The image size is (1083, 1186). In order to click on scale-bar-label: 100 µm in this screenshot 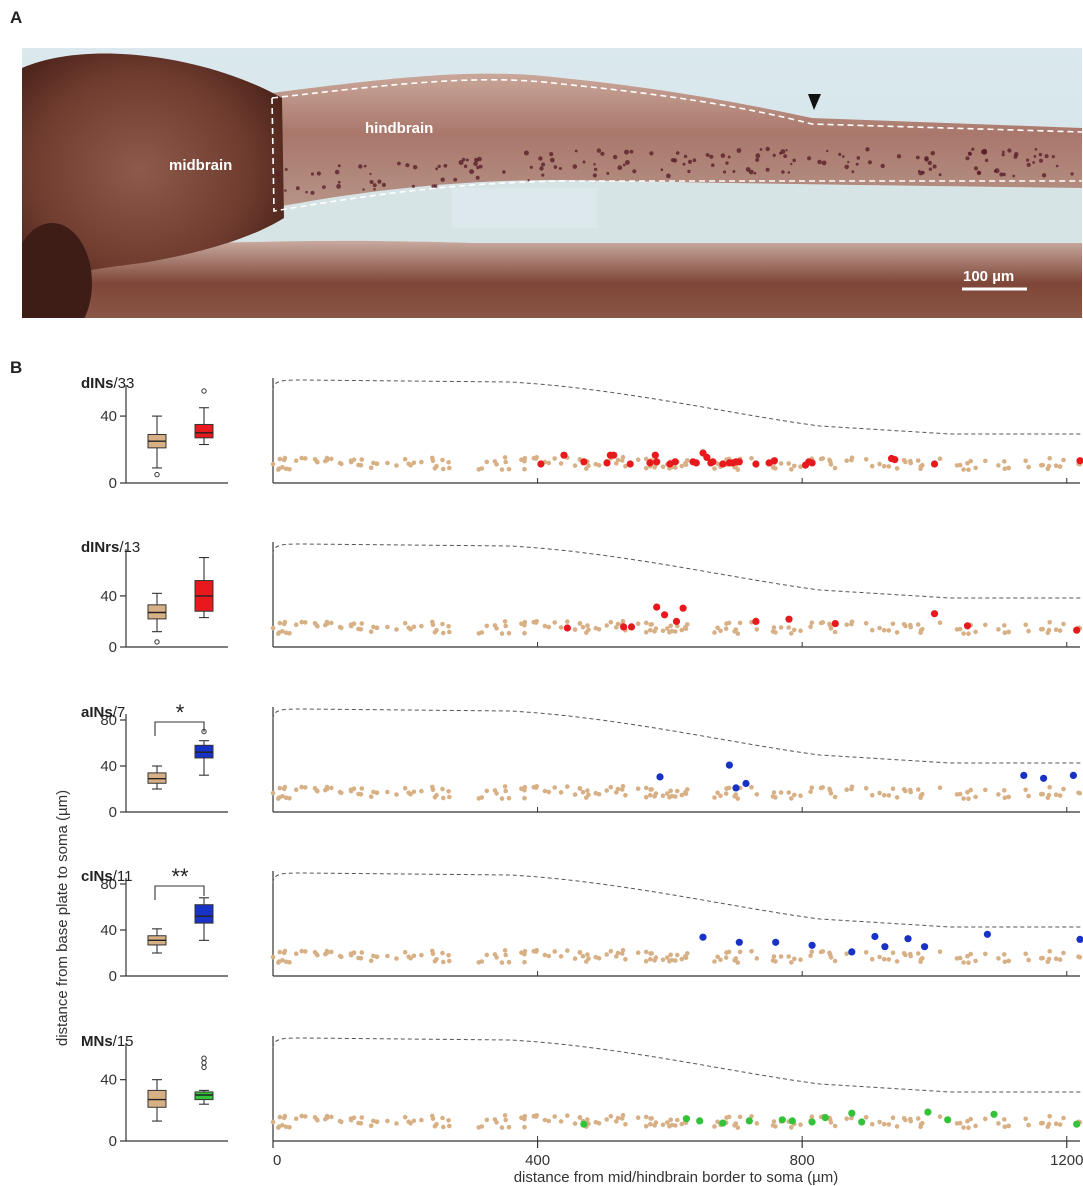, I will do `click(988, 276)`.